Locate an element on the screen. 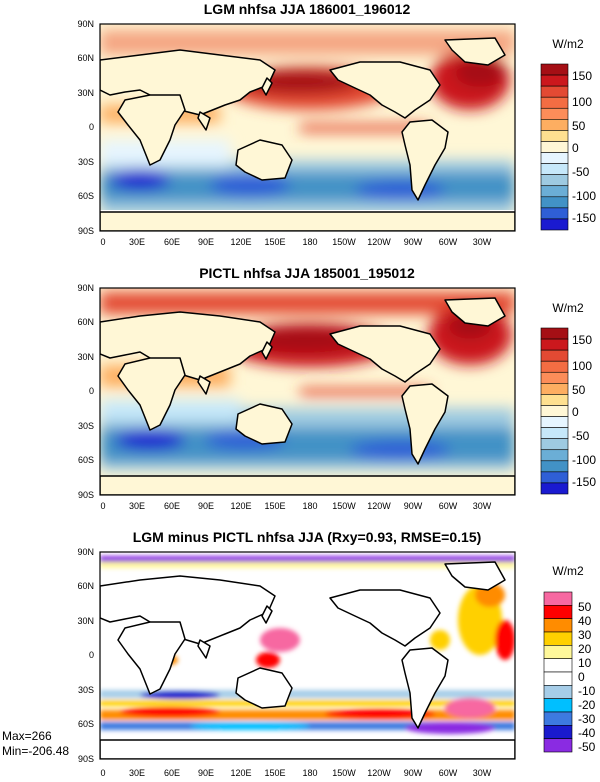 This screenshot has width=600, height=782. tick-label: 30W is located at coordinates (482, 506).